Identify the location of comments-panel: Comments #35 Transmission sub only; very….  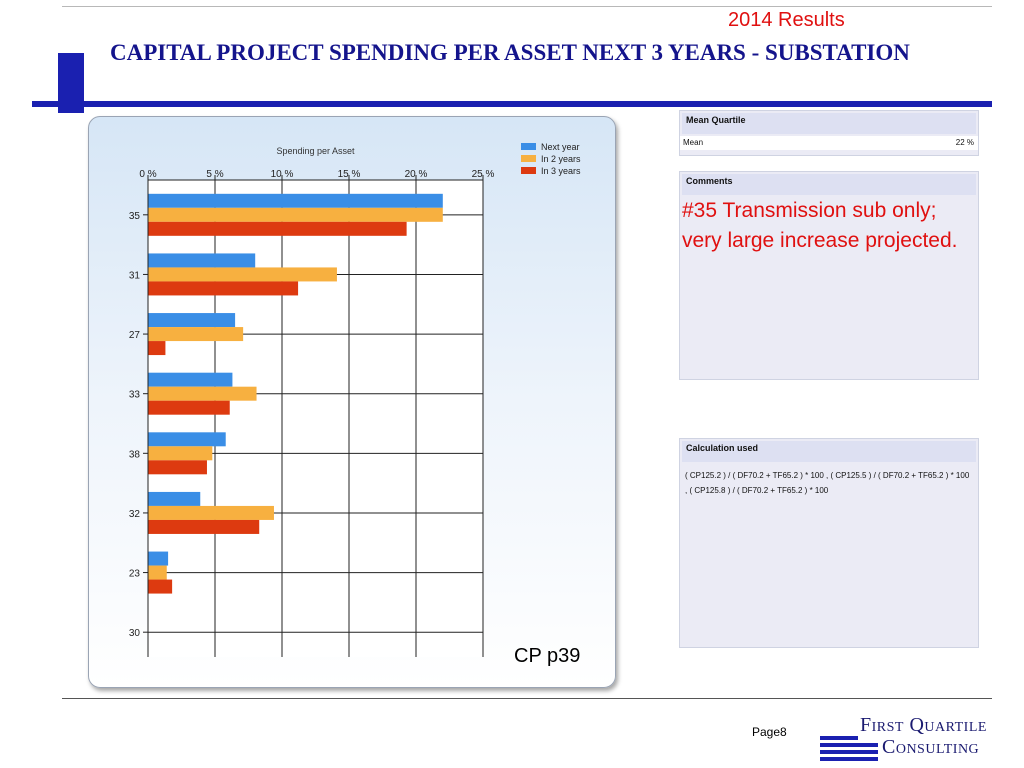
(829, 275).